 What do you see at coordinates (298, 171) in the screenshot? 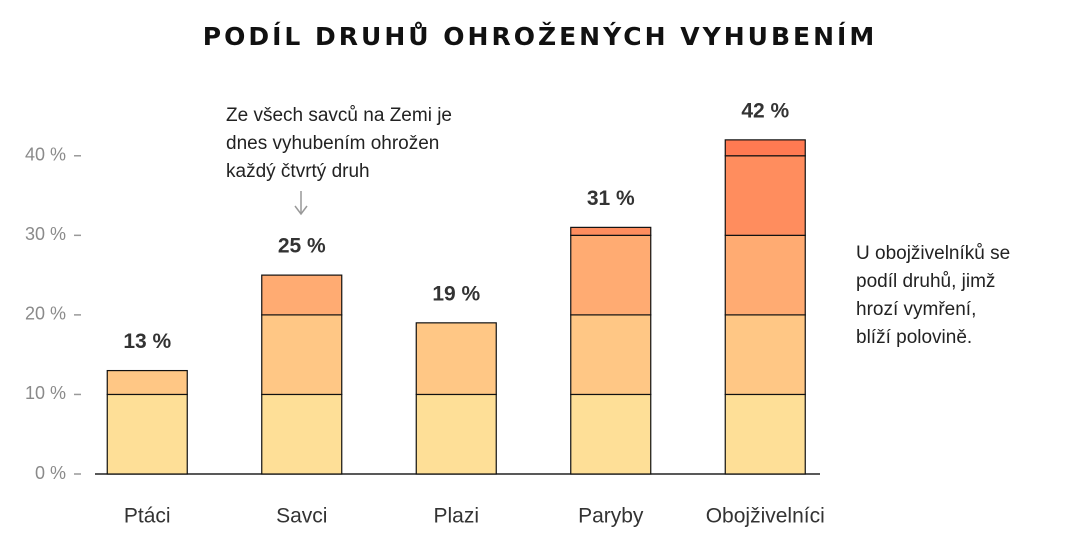
I see `annotation: každý čtvrtý druh` at bounding box center [298, 171].